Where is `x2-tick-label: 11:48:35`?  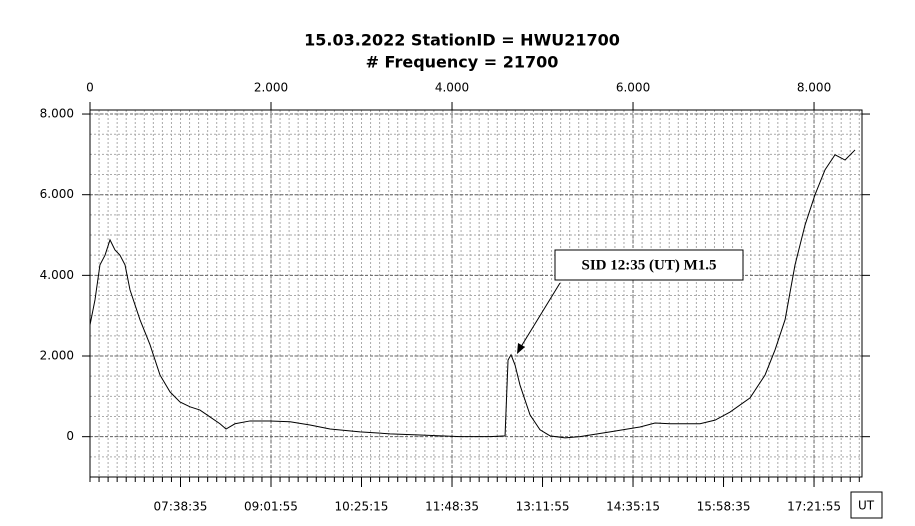
x2-tick-label: 11:48:35 is located at coordinates (452, 507).